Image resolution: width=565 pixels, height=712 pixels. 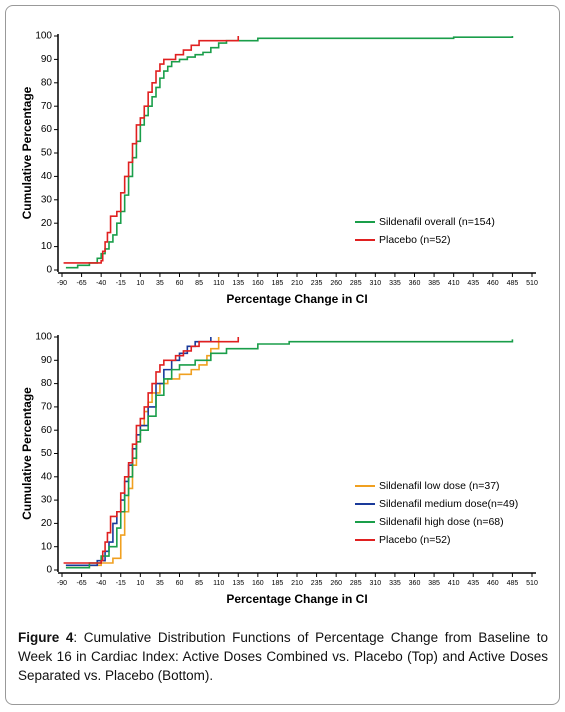 I want to click on legend-label: Sildenafil medium dose(n=49), so click(x=448, y=504).